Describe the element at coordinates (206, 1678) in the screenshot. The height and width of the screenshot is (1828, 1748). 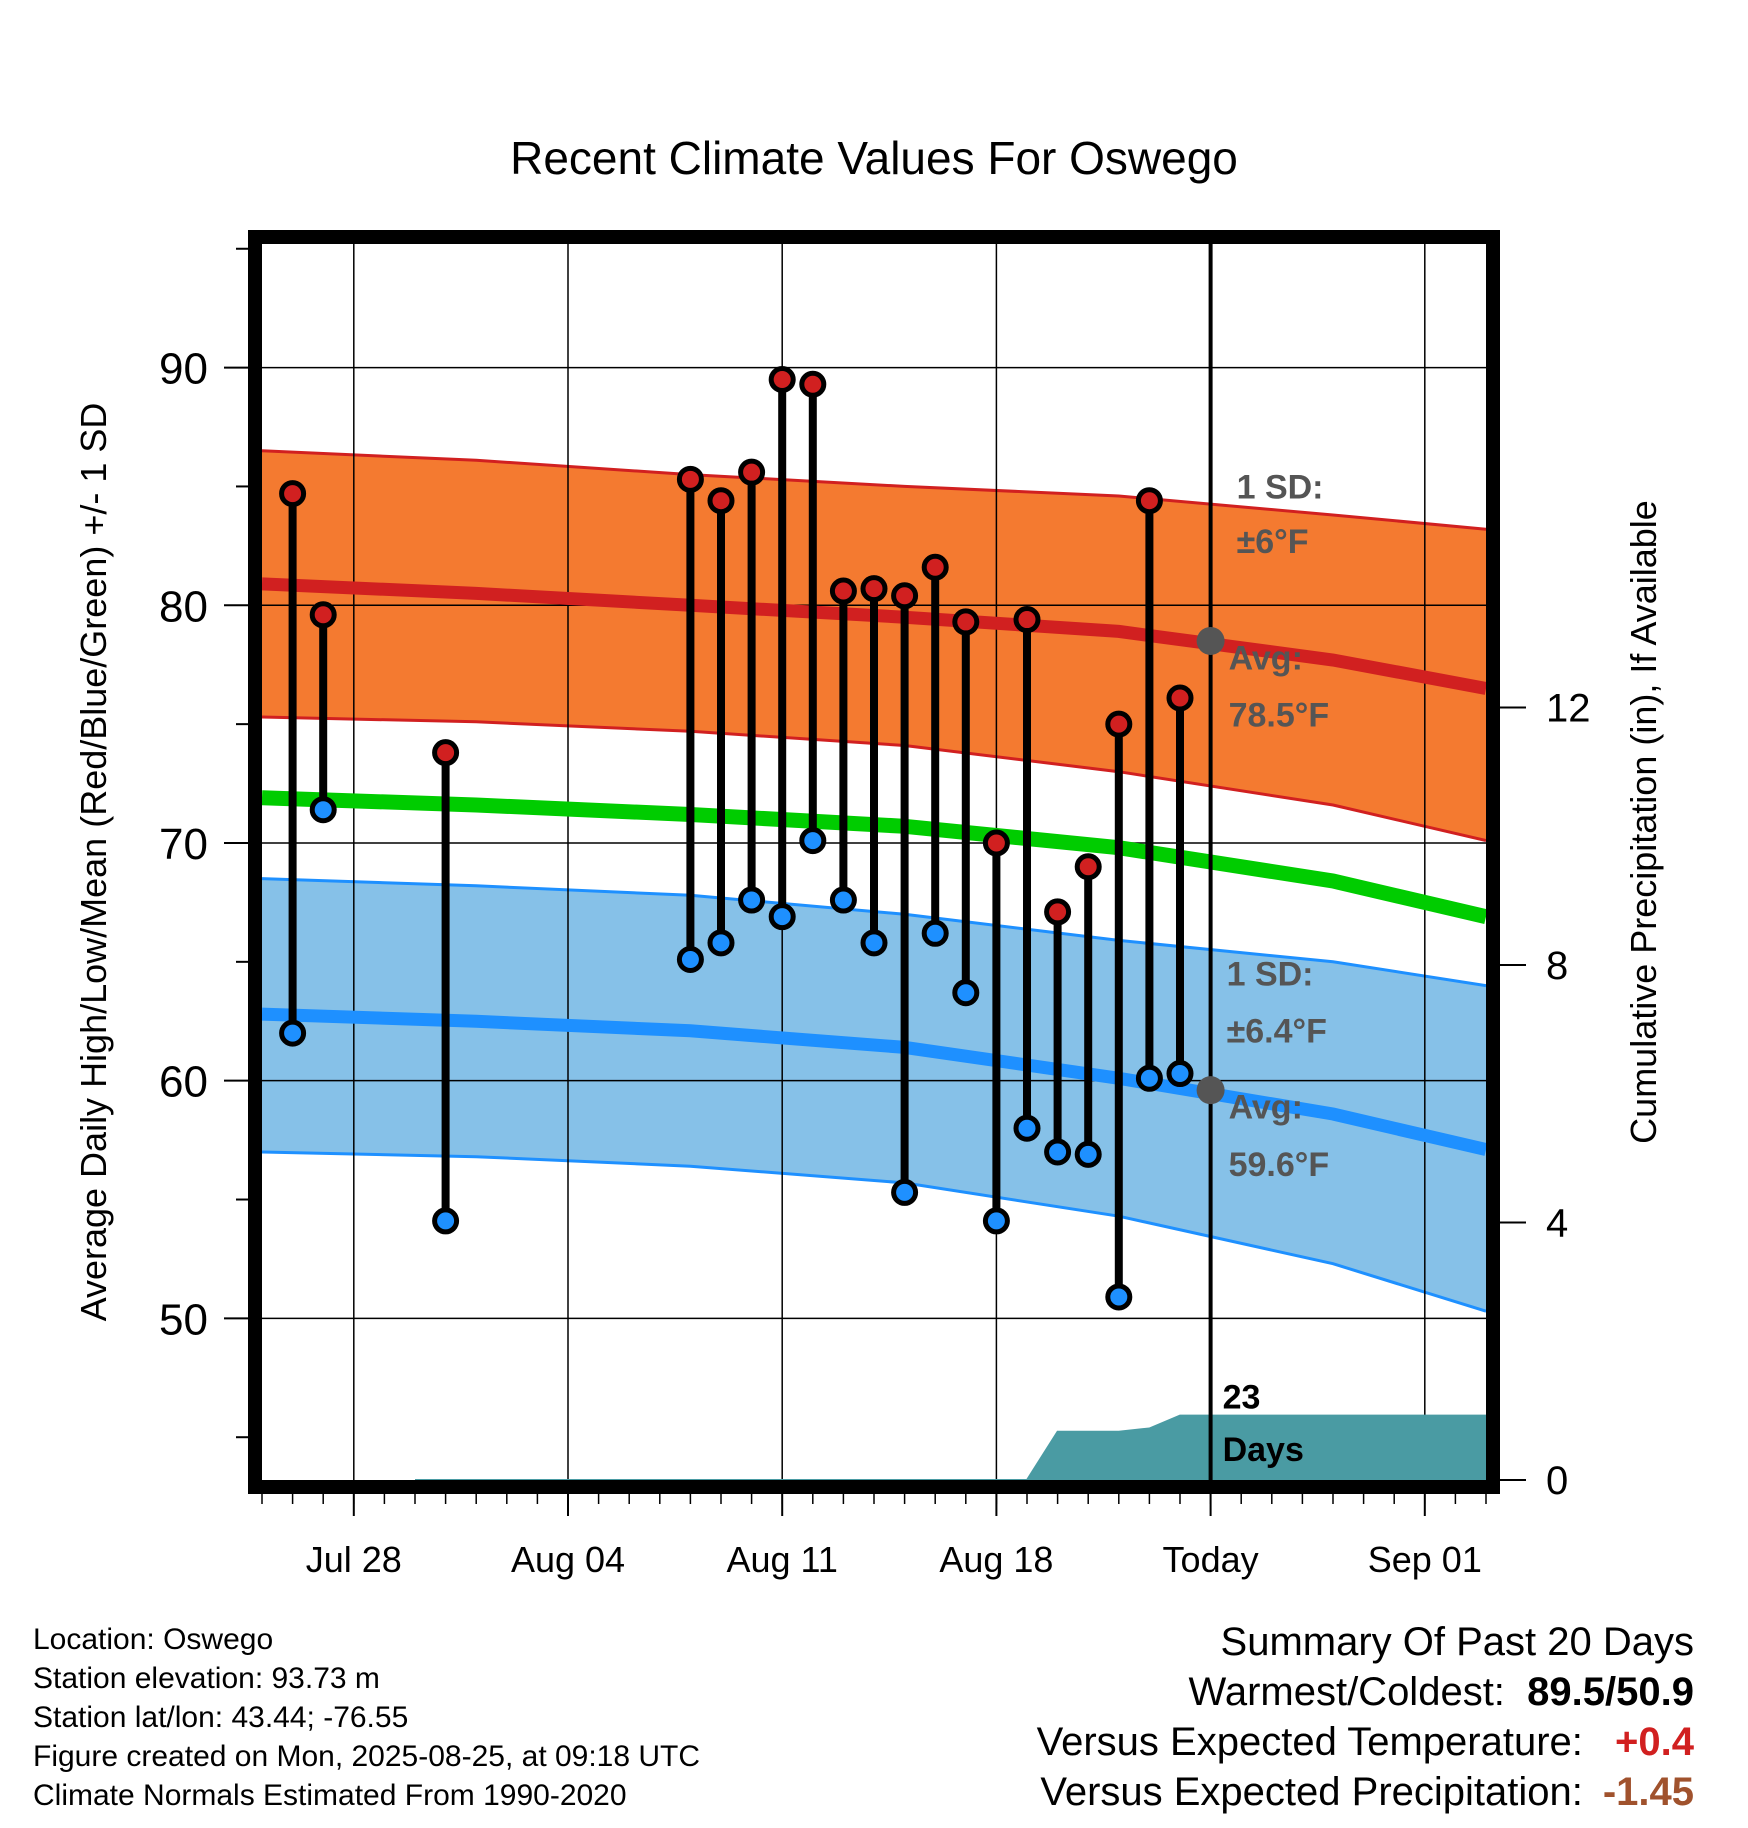
I see `elevation-text: Station elevation: 93.73 m` at that location.